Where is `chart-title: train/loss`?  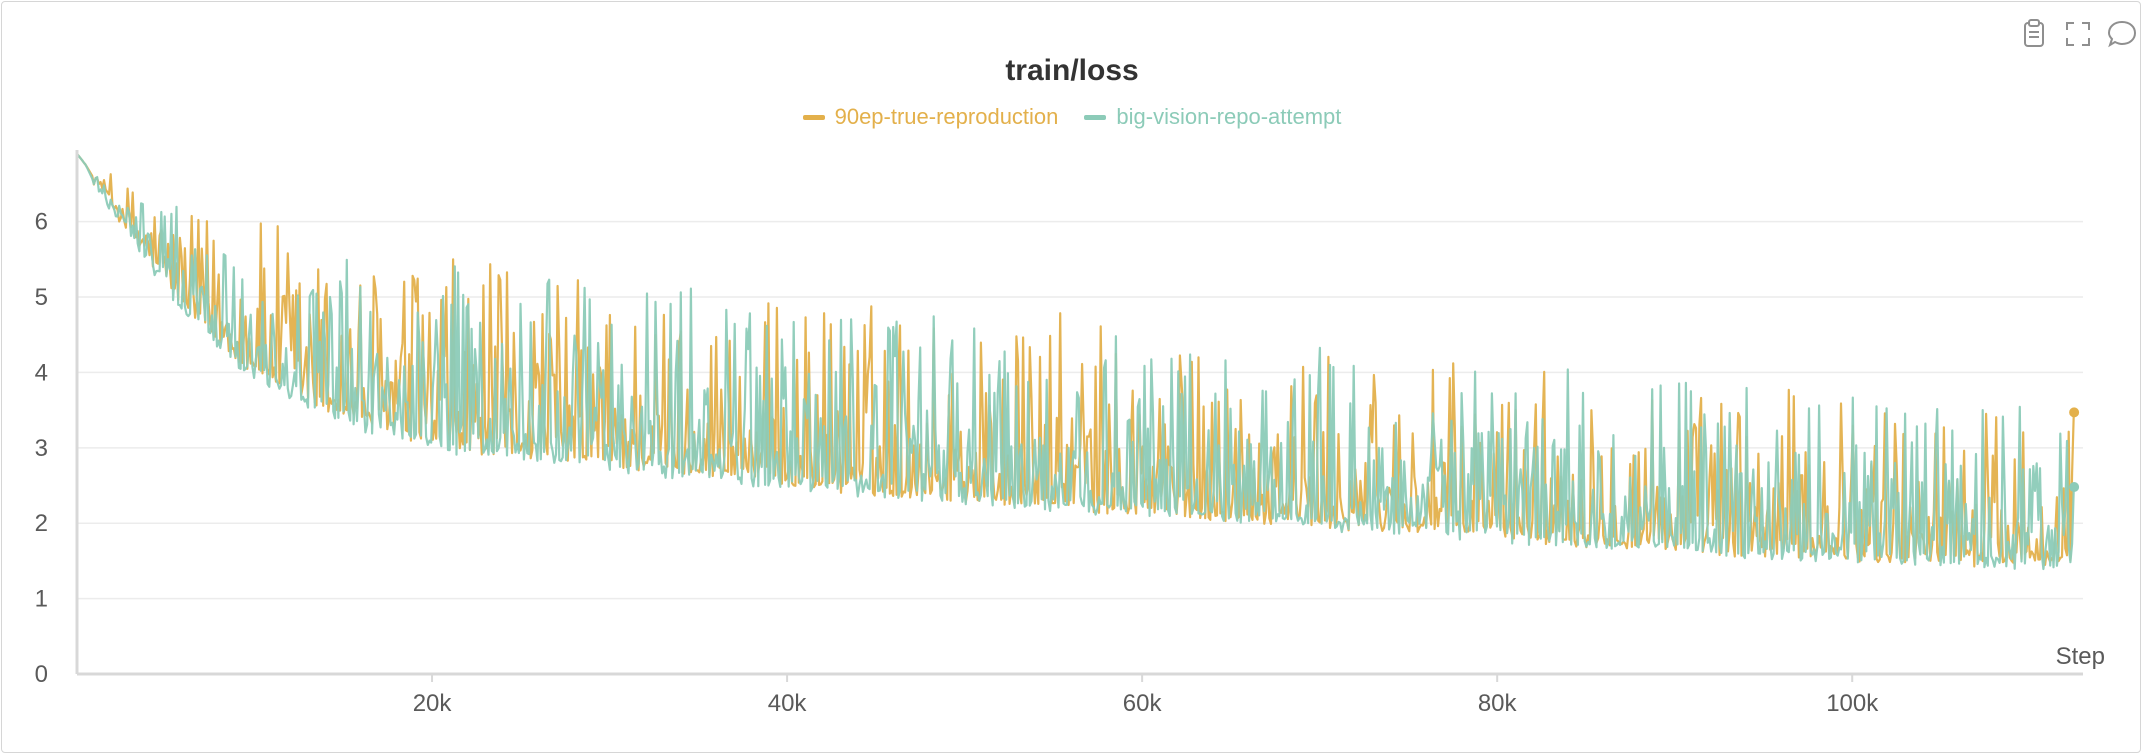 chart-title: train/loss is located at coordinates (1072, 70).